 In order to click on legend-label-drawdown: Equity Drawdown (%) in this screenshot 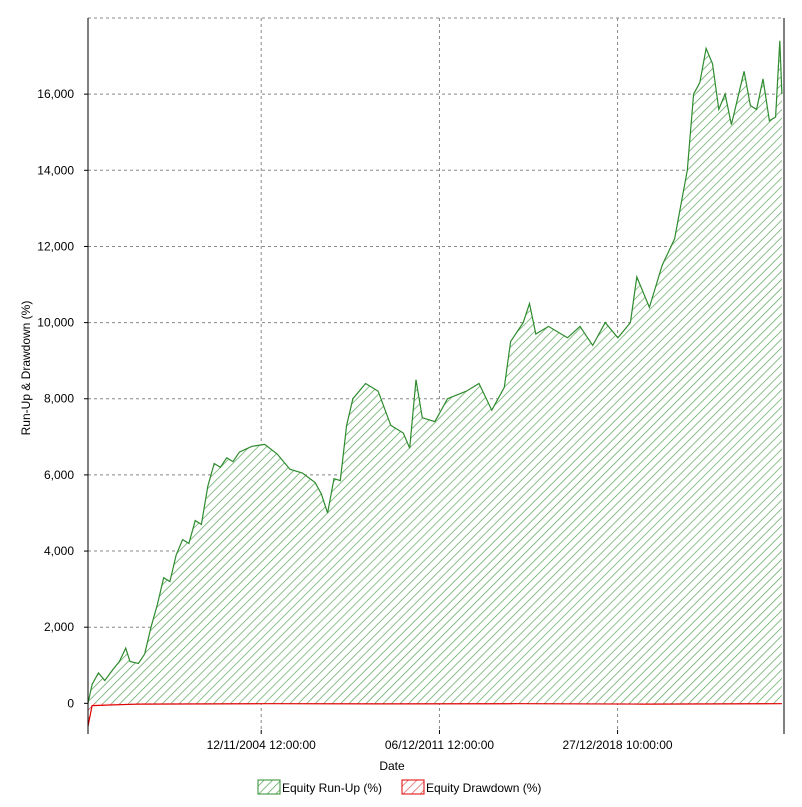, I will do `click(483, 788)`.